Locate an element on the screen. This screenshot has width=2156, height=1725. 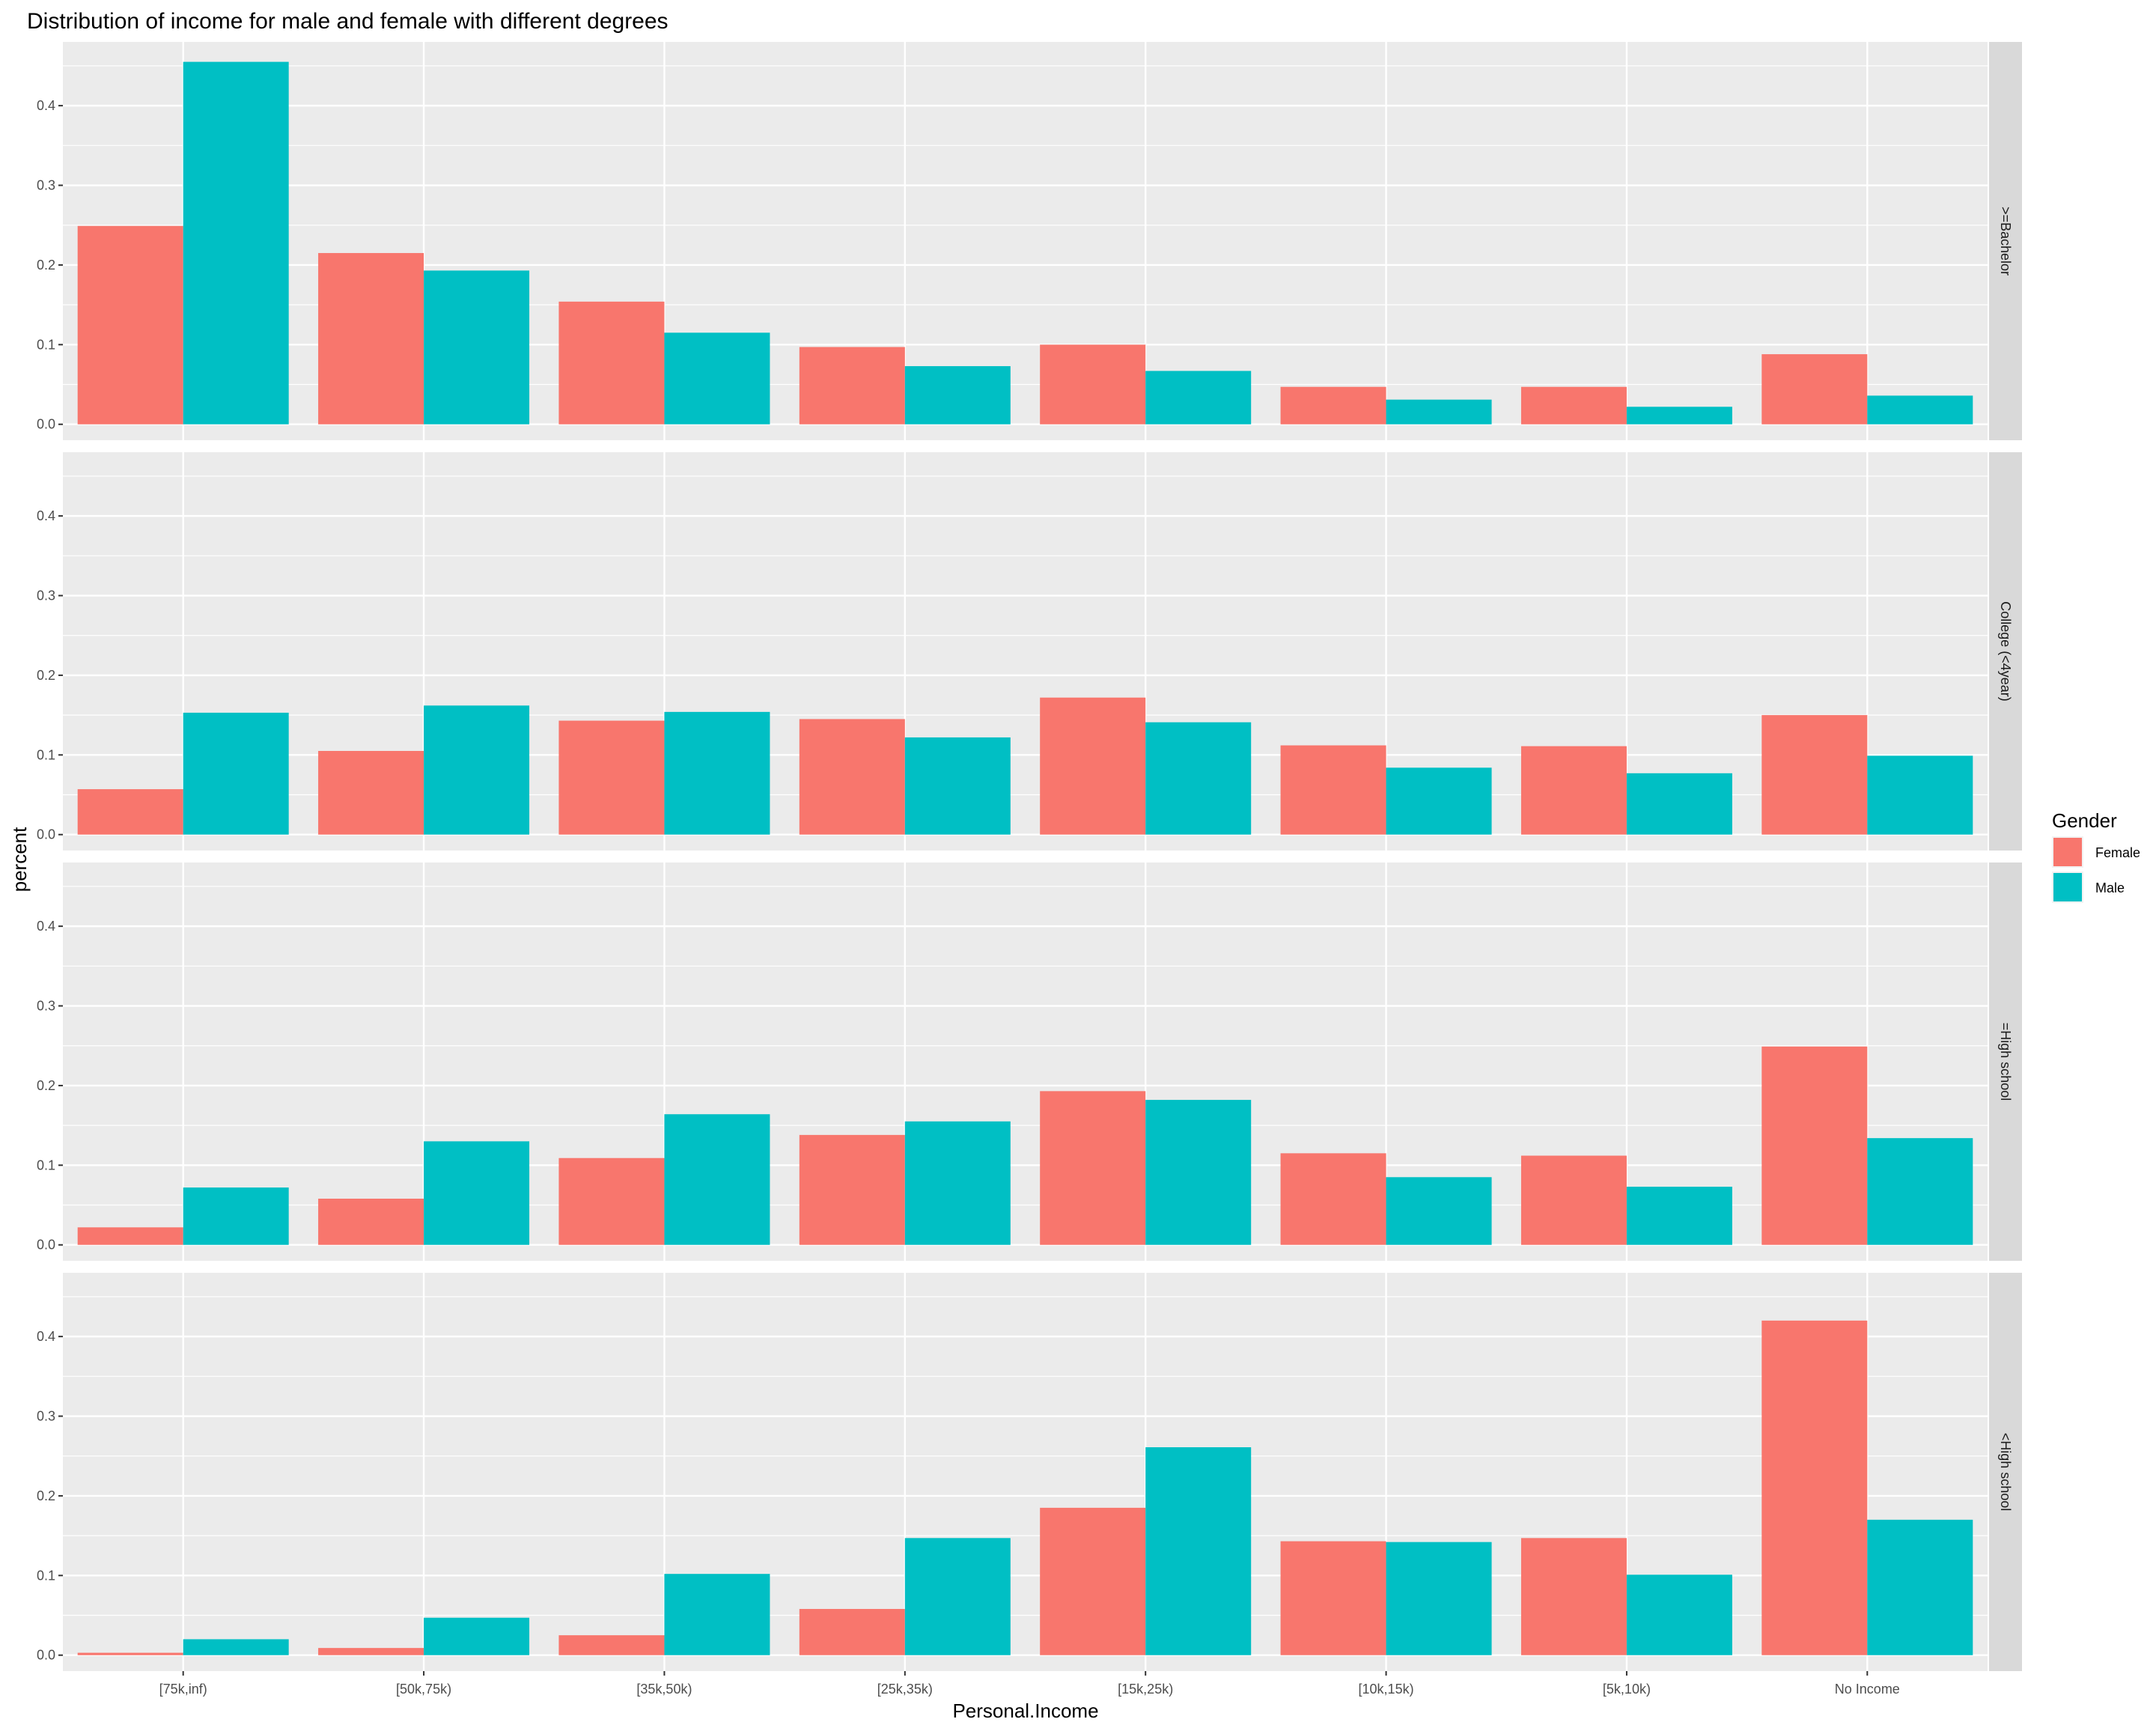
legend-label-female: Female is located at coordinates (2117, 852).